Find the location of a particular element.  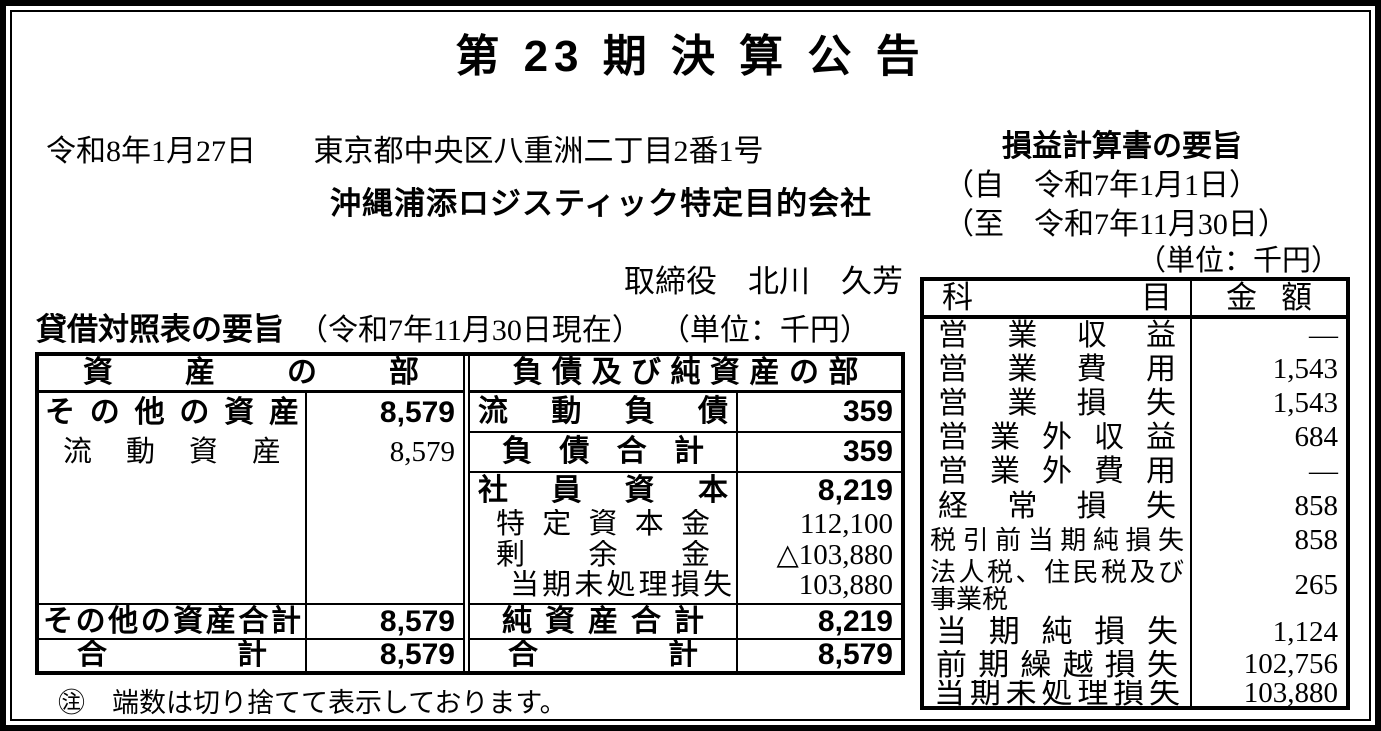

table-row: 当期未処理損失 103,880 is located at coordinates (1135, 693).